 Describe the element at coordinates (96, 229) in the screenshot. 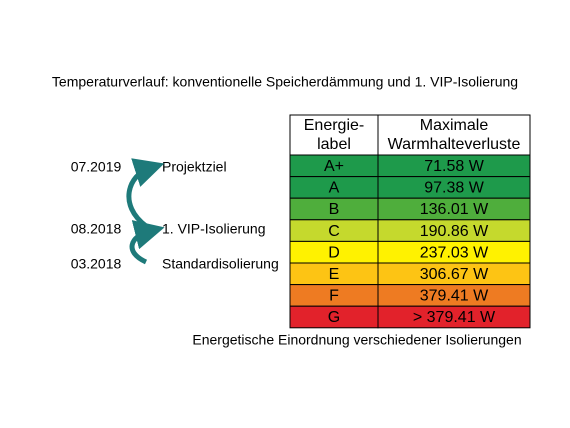

I see `date: 08.2018` at that location.